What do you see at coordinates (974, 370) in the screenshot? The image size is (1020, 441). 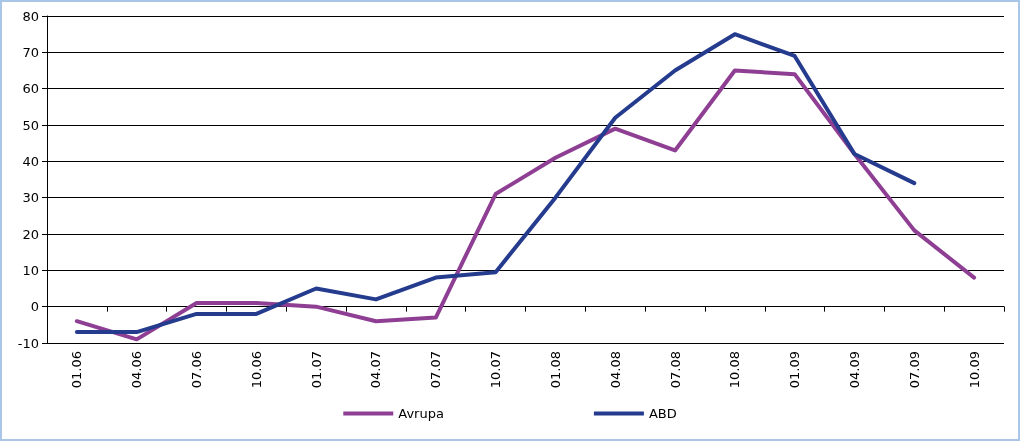 I see `x-tick-label: 10.09` at bounding box center [974, 370].